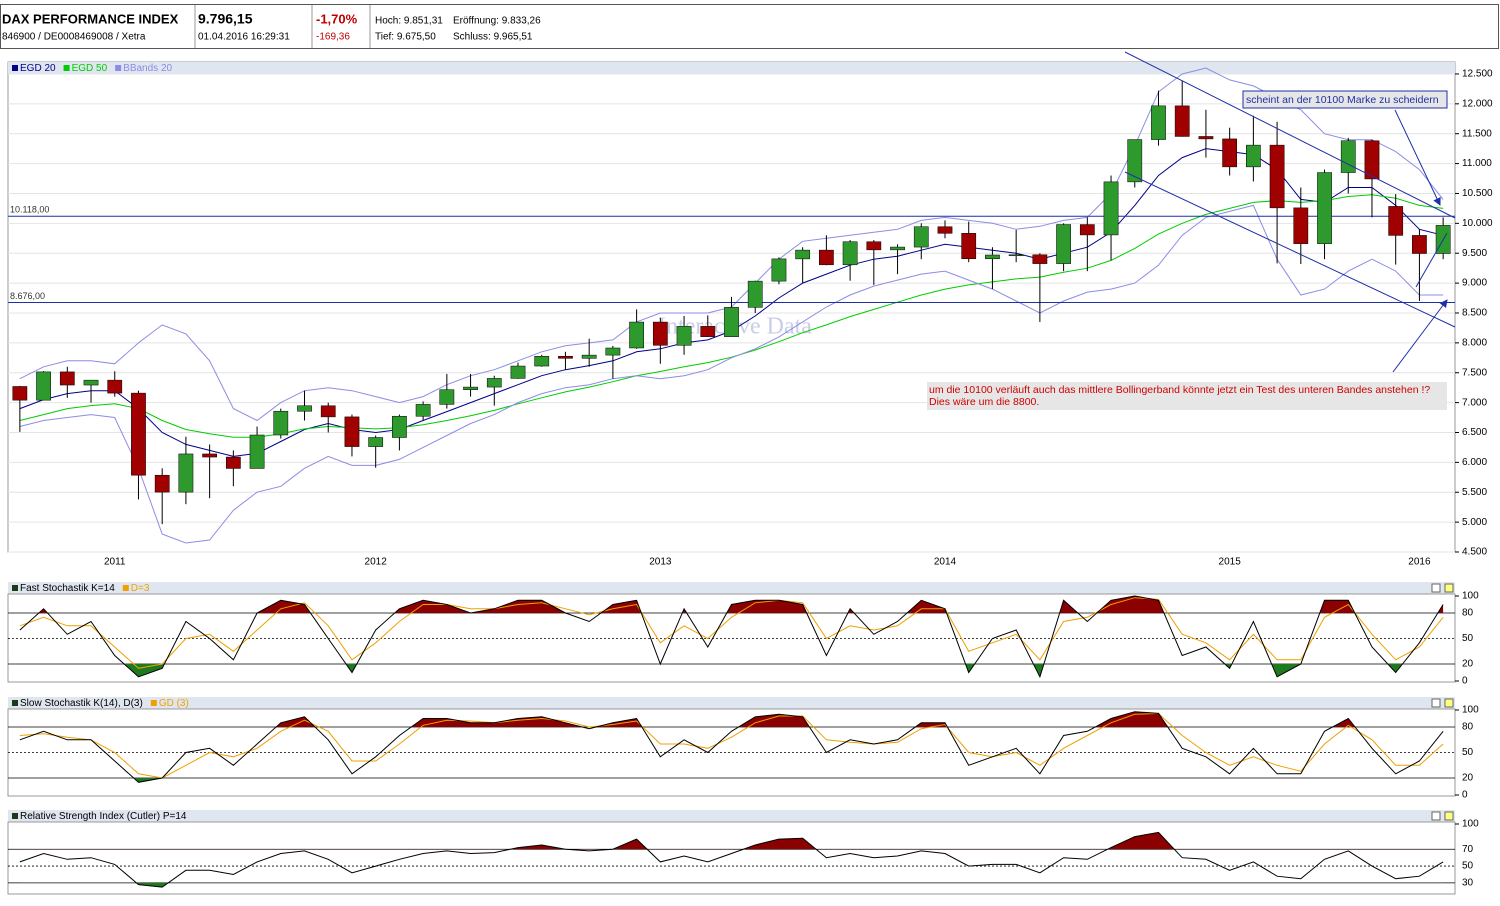 Image resolution: width=1500 pixels, height=906 pixels. I want to click on plot-frame, so click(731, 858).